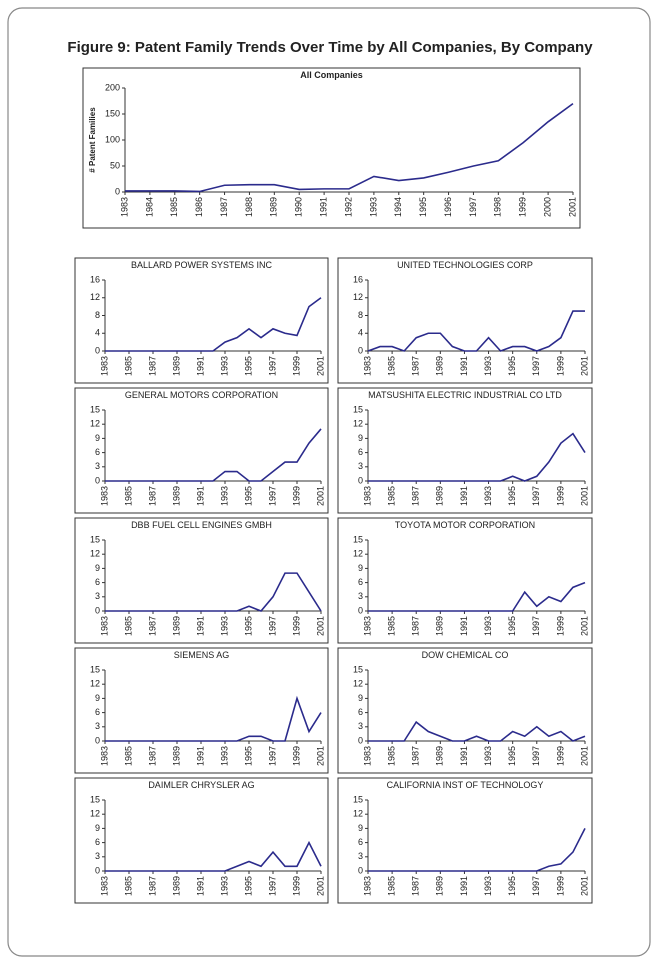 This screenshot has height=969, width=659. Describe the element at coordinates (465, 655) in the screenshot. I see `chart-title: DOW CHEMICAL CO` at that location.